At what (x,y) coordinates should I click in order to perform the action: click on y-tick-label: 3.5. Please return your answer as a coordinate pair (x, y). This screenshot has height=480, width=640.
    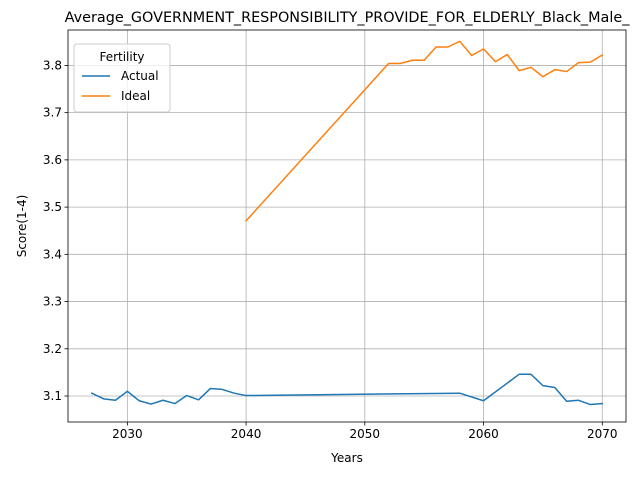
    Looking at the image, I should click on (52, 207).